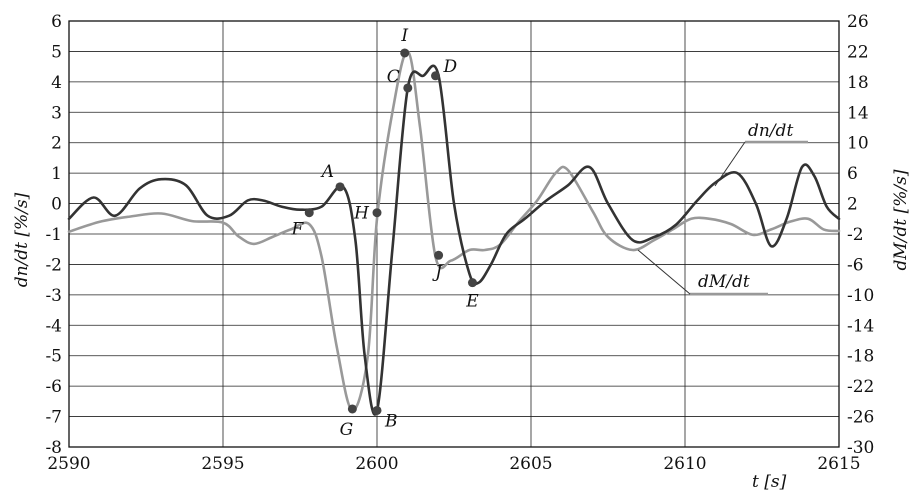 This screenshot has width=916, height=491. What do you see at coordinates (56, 22) in the screenshot?
I see `y-tick-left: 6` at bounding box center [56, 22].